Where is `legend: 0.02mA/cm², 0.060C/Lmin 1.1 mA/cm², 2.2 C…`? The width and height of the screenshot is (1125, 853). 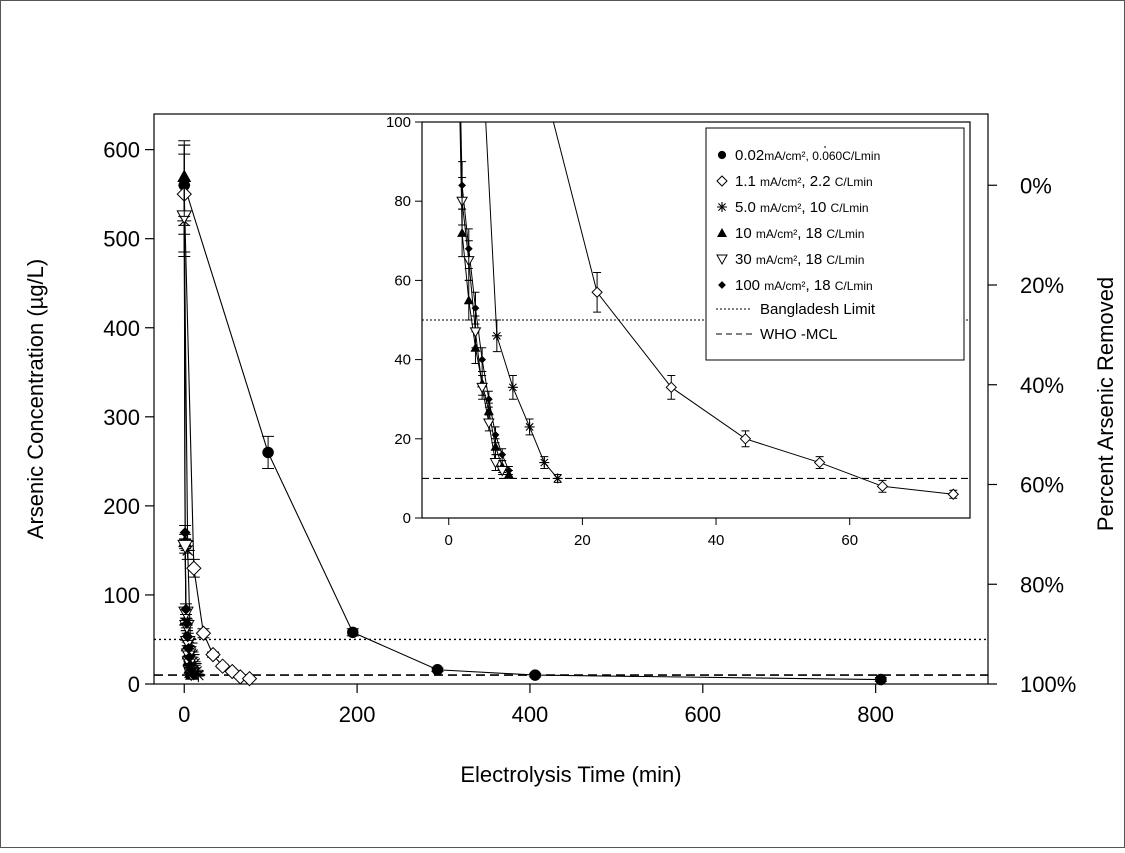
legend: 0.02mA/cm², 0.060C/Lmin 1.1 mA/cm², 2.2 C… is located at coordinates (835, 244).